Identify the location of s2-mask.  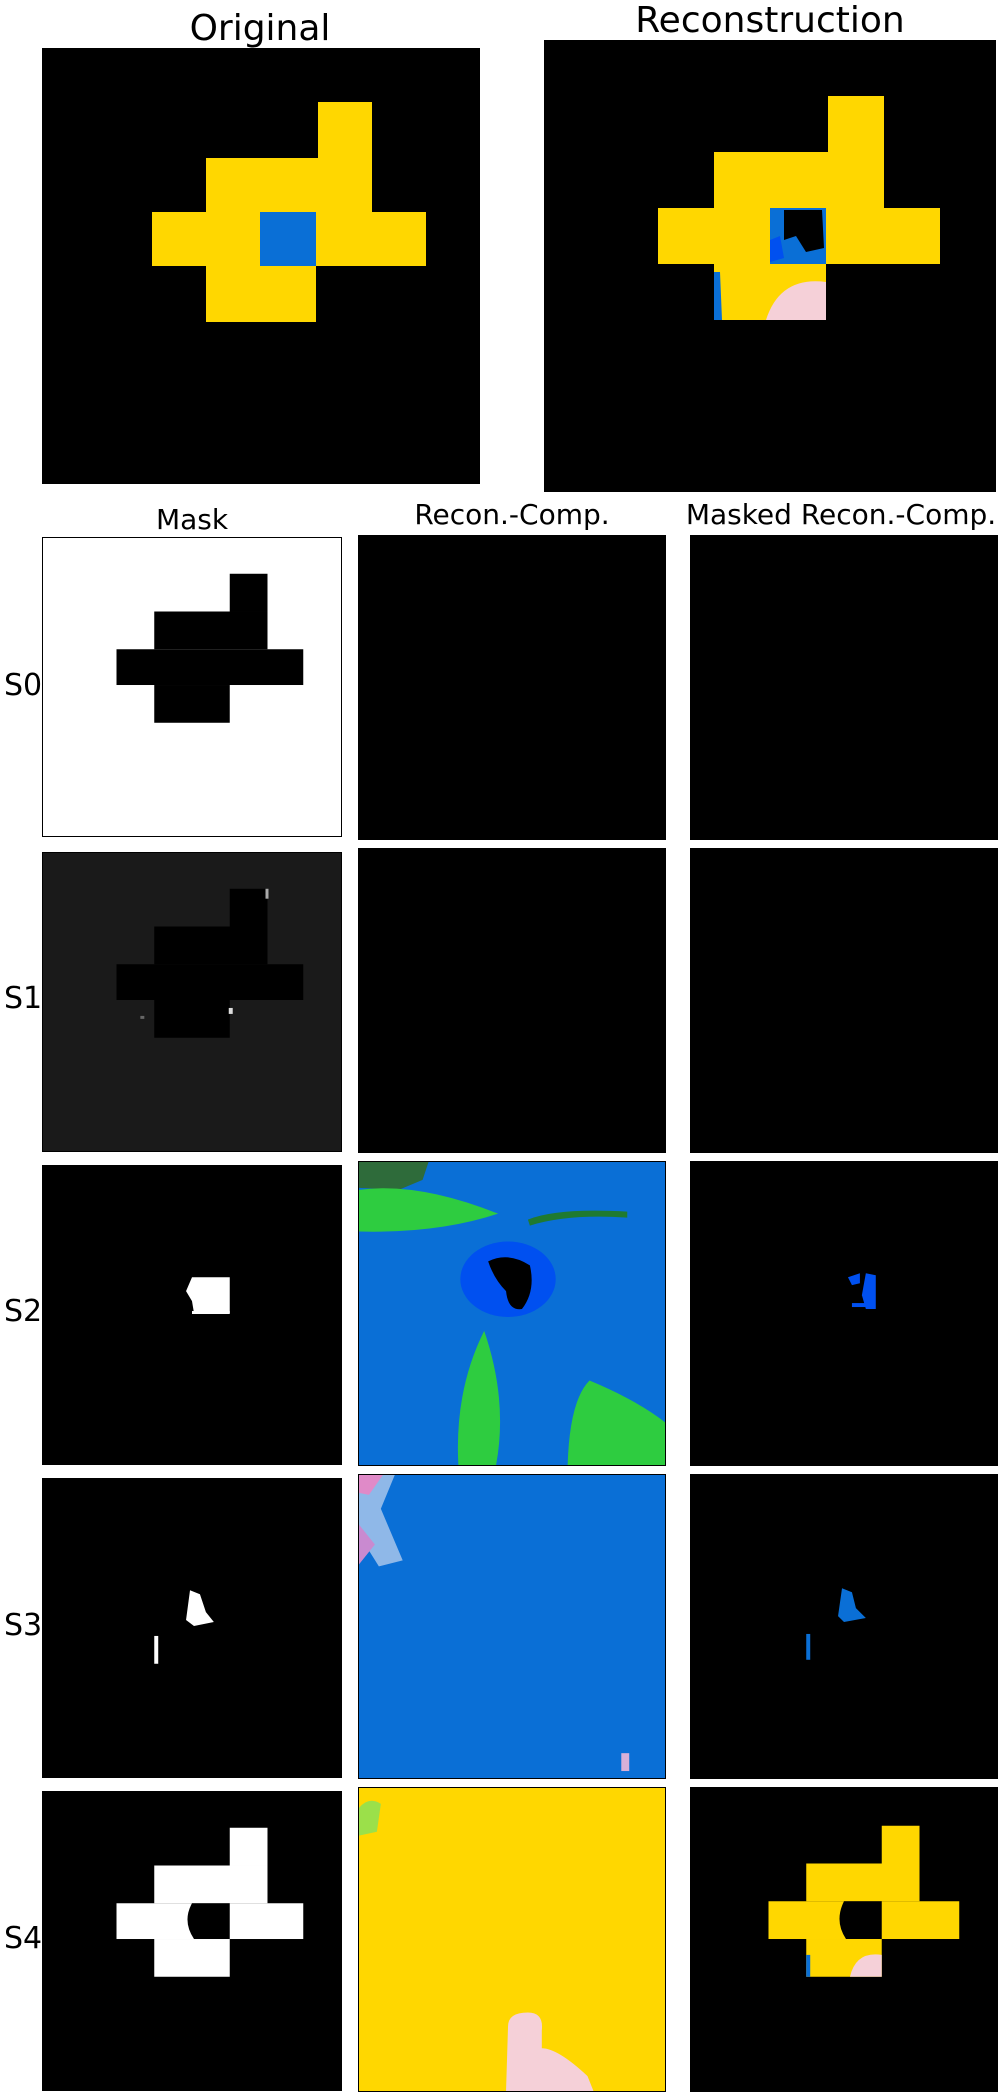
(192, 1315).